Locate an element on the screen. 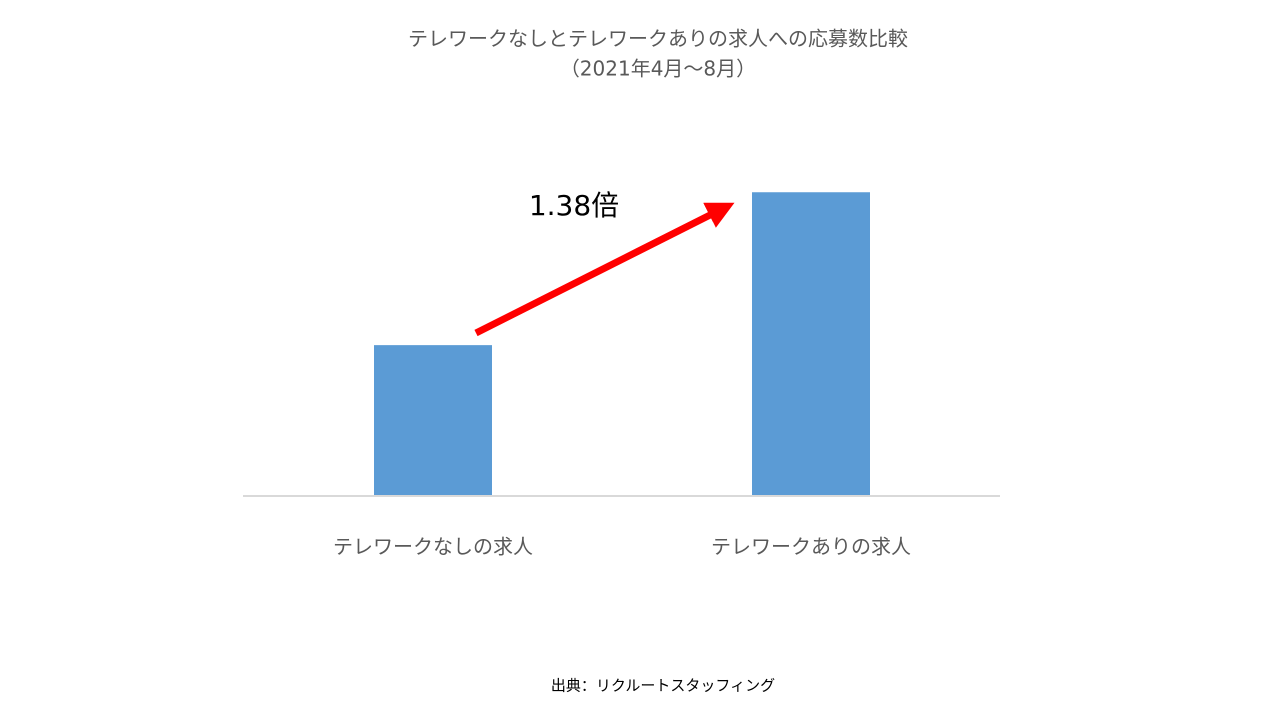 The width and height of the screenshot is (1280, 720). chart-subtitle: （2021年4月～8月） is located at coordinates (658, 69).